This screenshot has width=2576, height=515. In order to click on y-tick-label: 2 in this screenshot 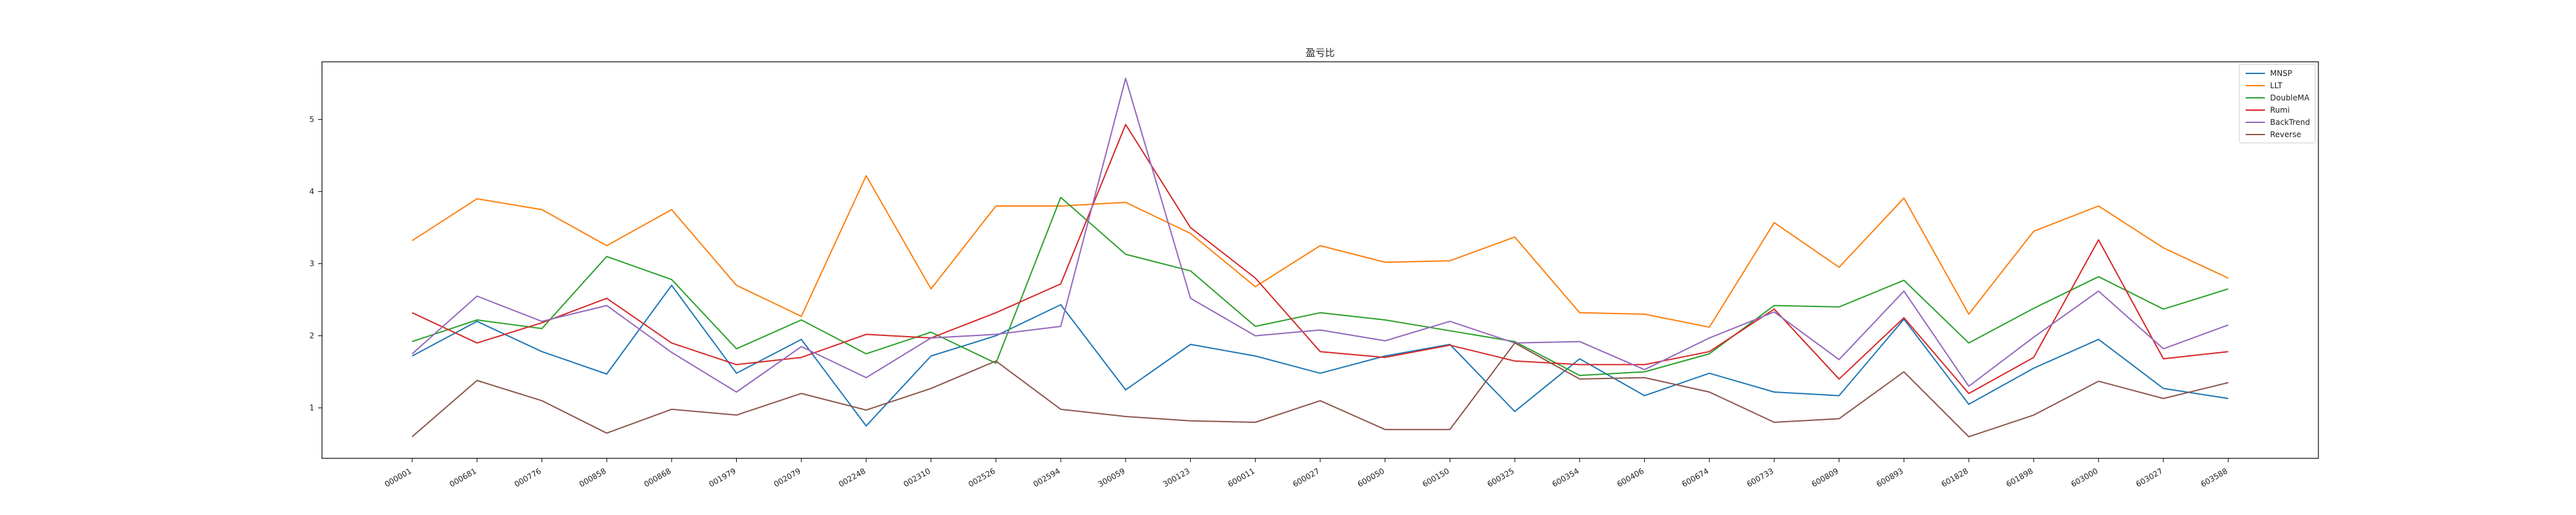, I will do `click(311, 337)`.